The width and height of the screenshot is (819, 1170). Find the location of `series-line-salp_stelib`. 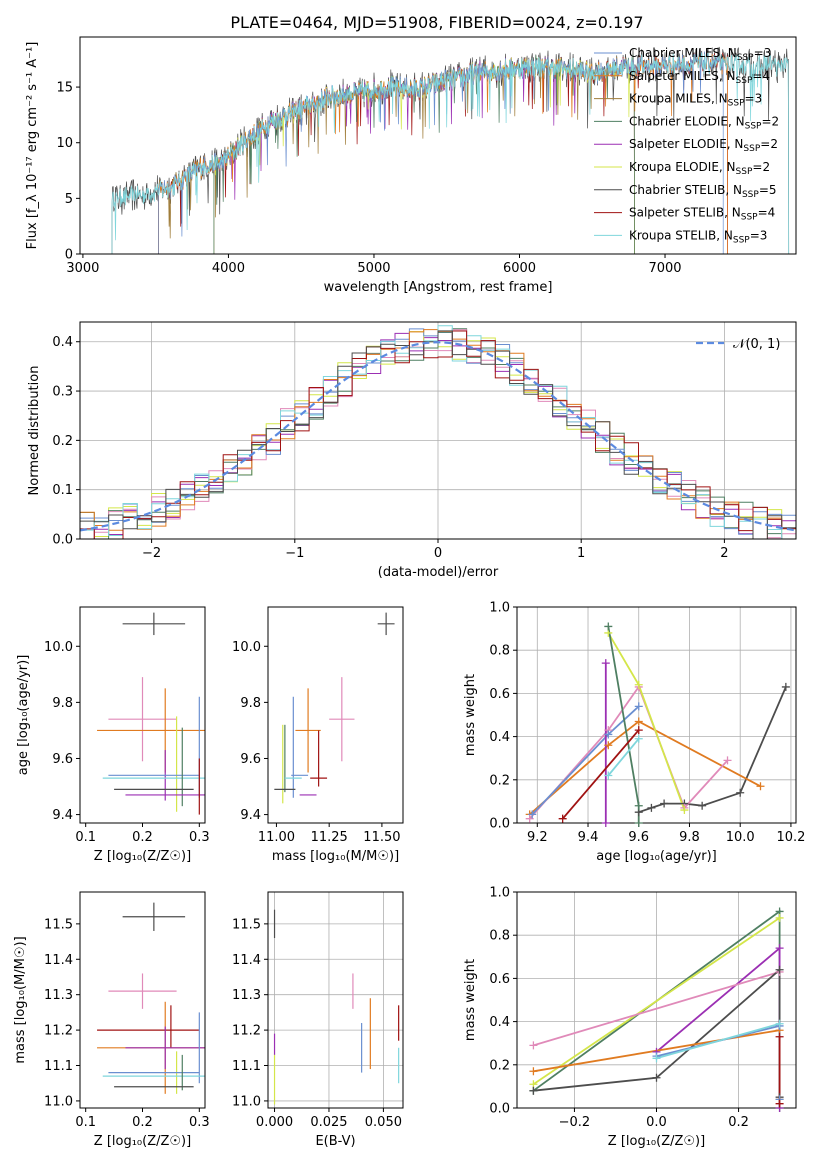

series-line-salp_stelib is located at coordinates (601, 774).